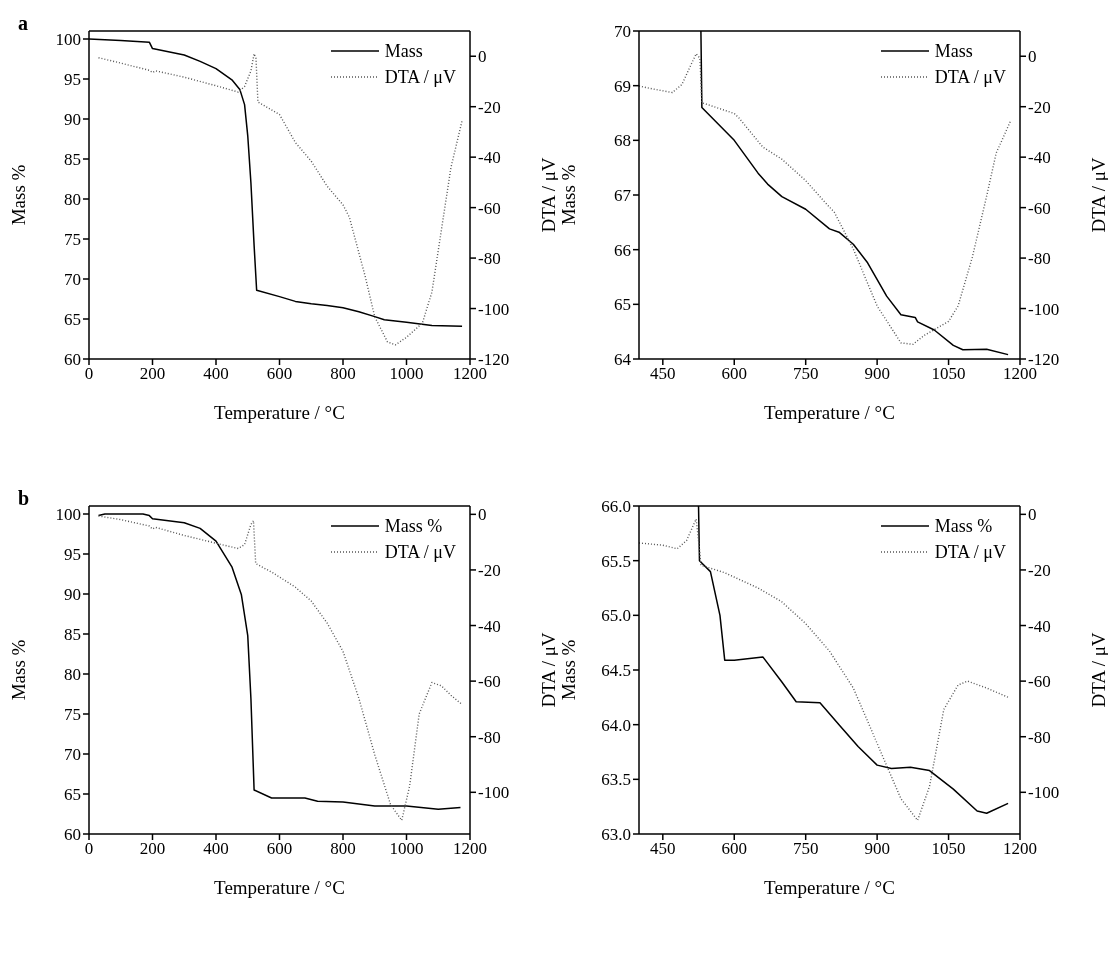  Describe the element at coordinates (622, 86) in the screenshot. I see `y-tick-label: 69` at that location.